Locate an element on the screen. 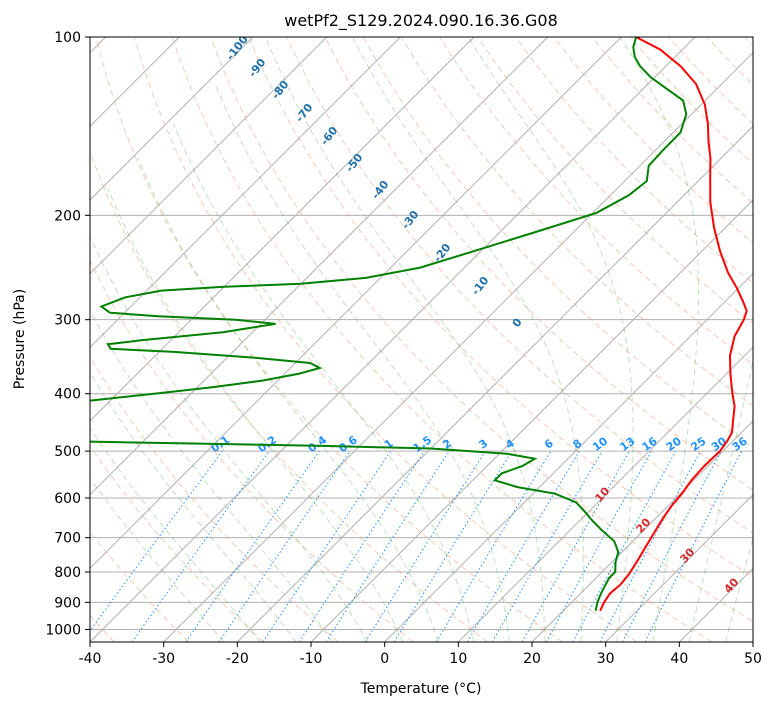 This screenshot has height=708, width=775. y-tick-label: 1000 is located at coordinates (63, 630).